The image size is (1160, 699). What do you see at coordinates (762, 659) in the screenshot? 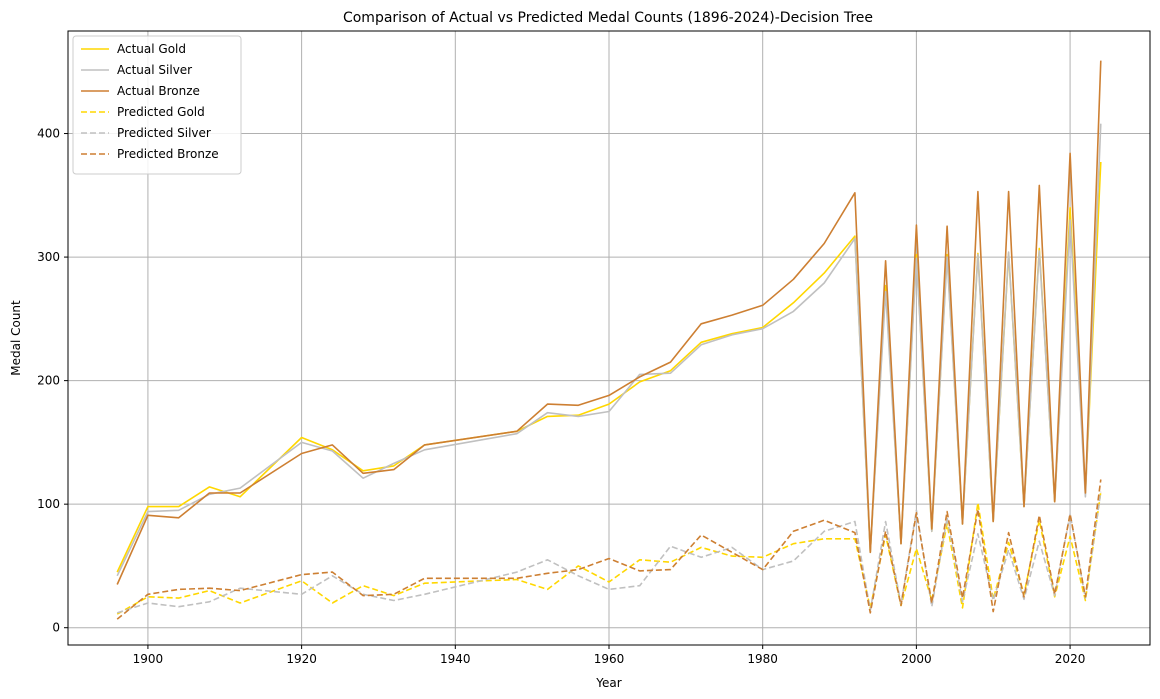
I see `x-tick-label: 1980` at bounding box center [762, 659].